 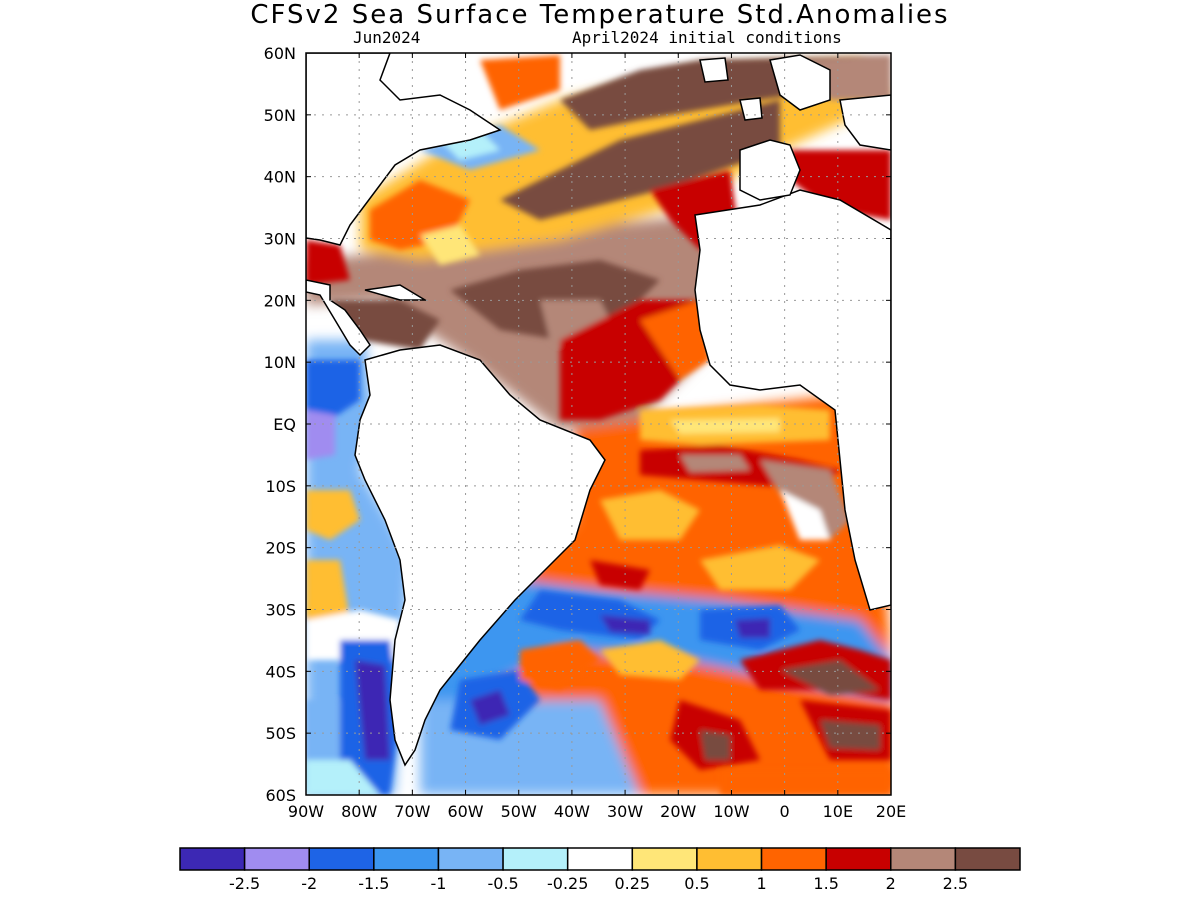 What do you see at coordinates (412, 811) in the screenshot?
I see `lon-label: 70W` at bounding box center [412, 811].